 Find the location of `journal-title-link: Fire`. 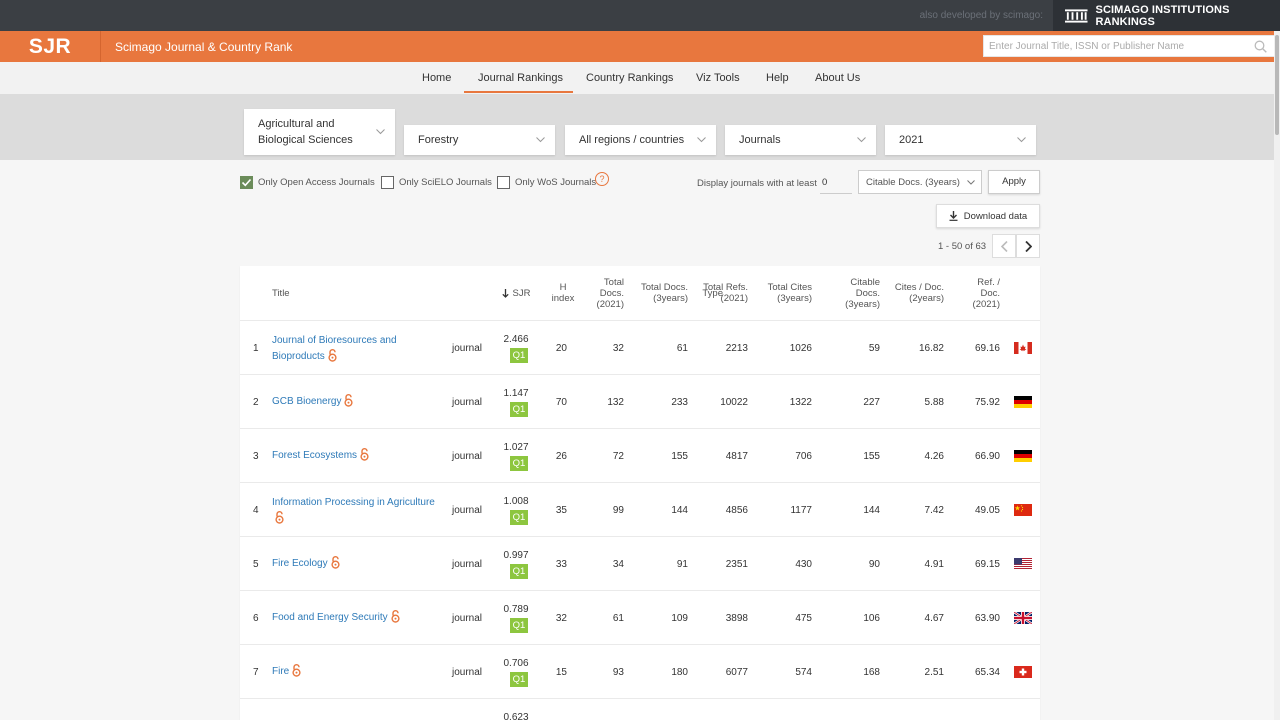

journal-title-link: Fire is located at coordinates (357, 672).